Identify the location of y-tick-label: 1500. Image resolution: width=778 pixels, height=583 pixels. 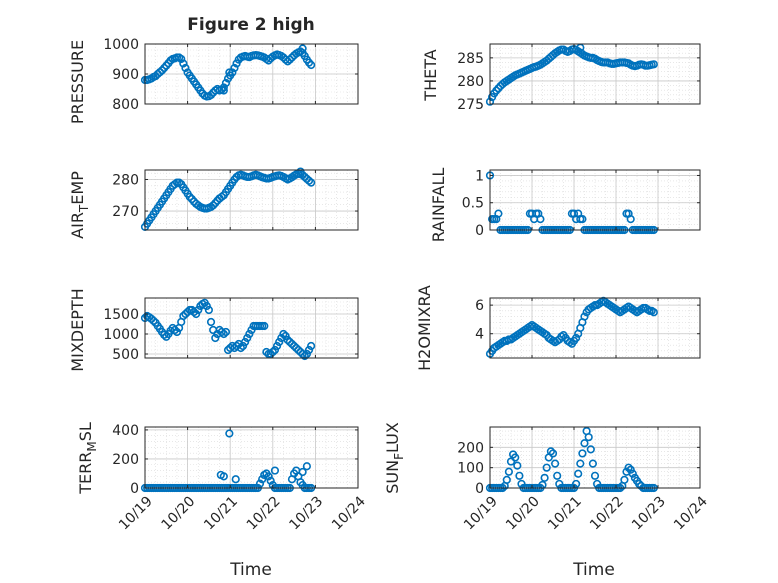
(121, 315).